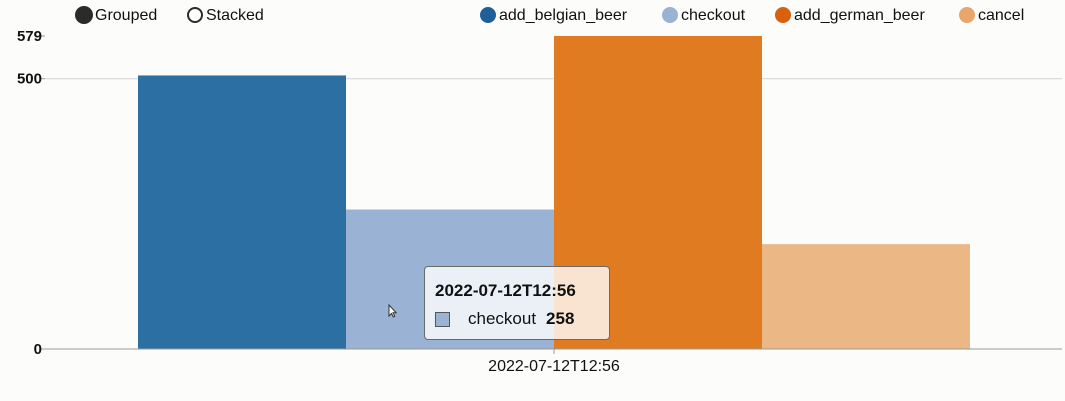 This screenshot has height=401, width=1065. I want to click on y-tick-label-1: 500, so click(29, 79).